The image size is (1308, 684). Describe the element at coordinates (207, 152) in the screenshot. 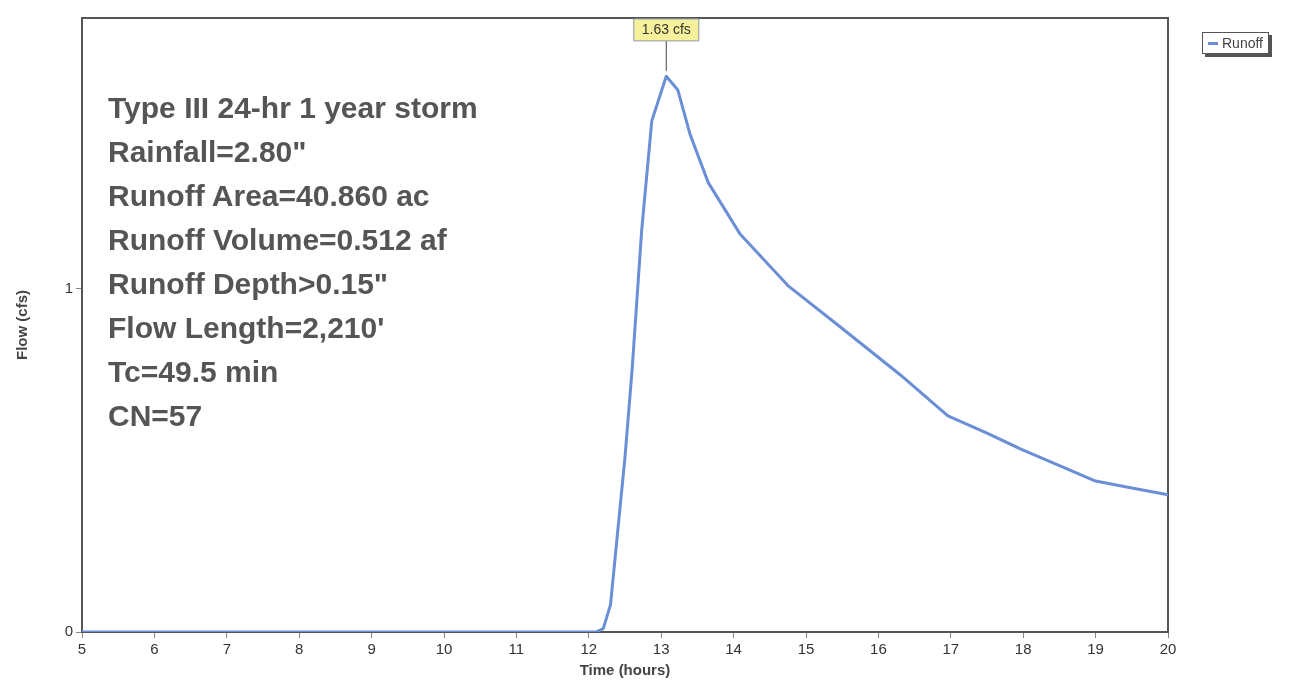

I see `annotation: Rainfall=2.80"` at that location.